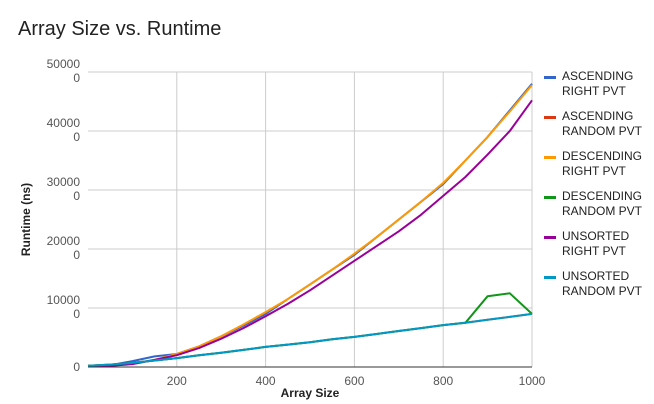 The height and width of the screenshot is (404, 654). I want to click on x-tick-label: 600, so click(354, 381).